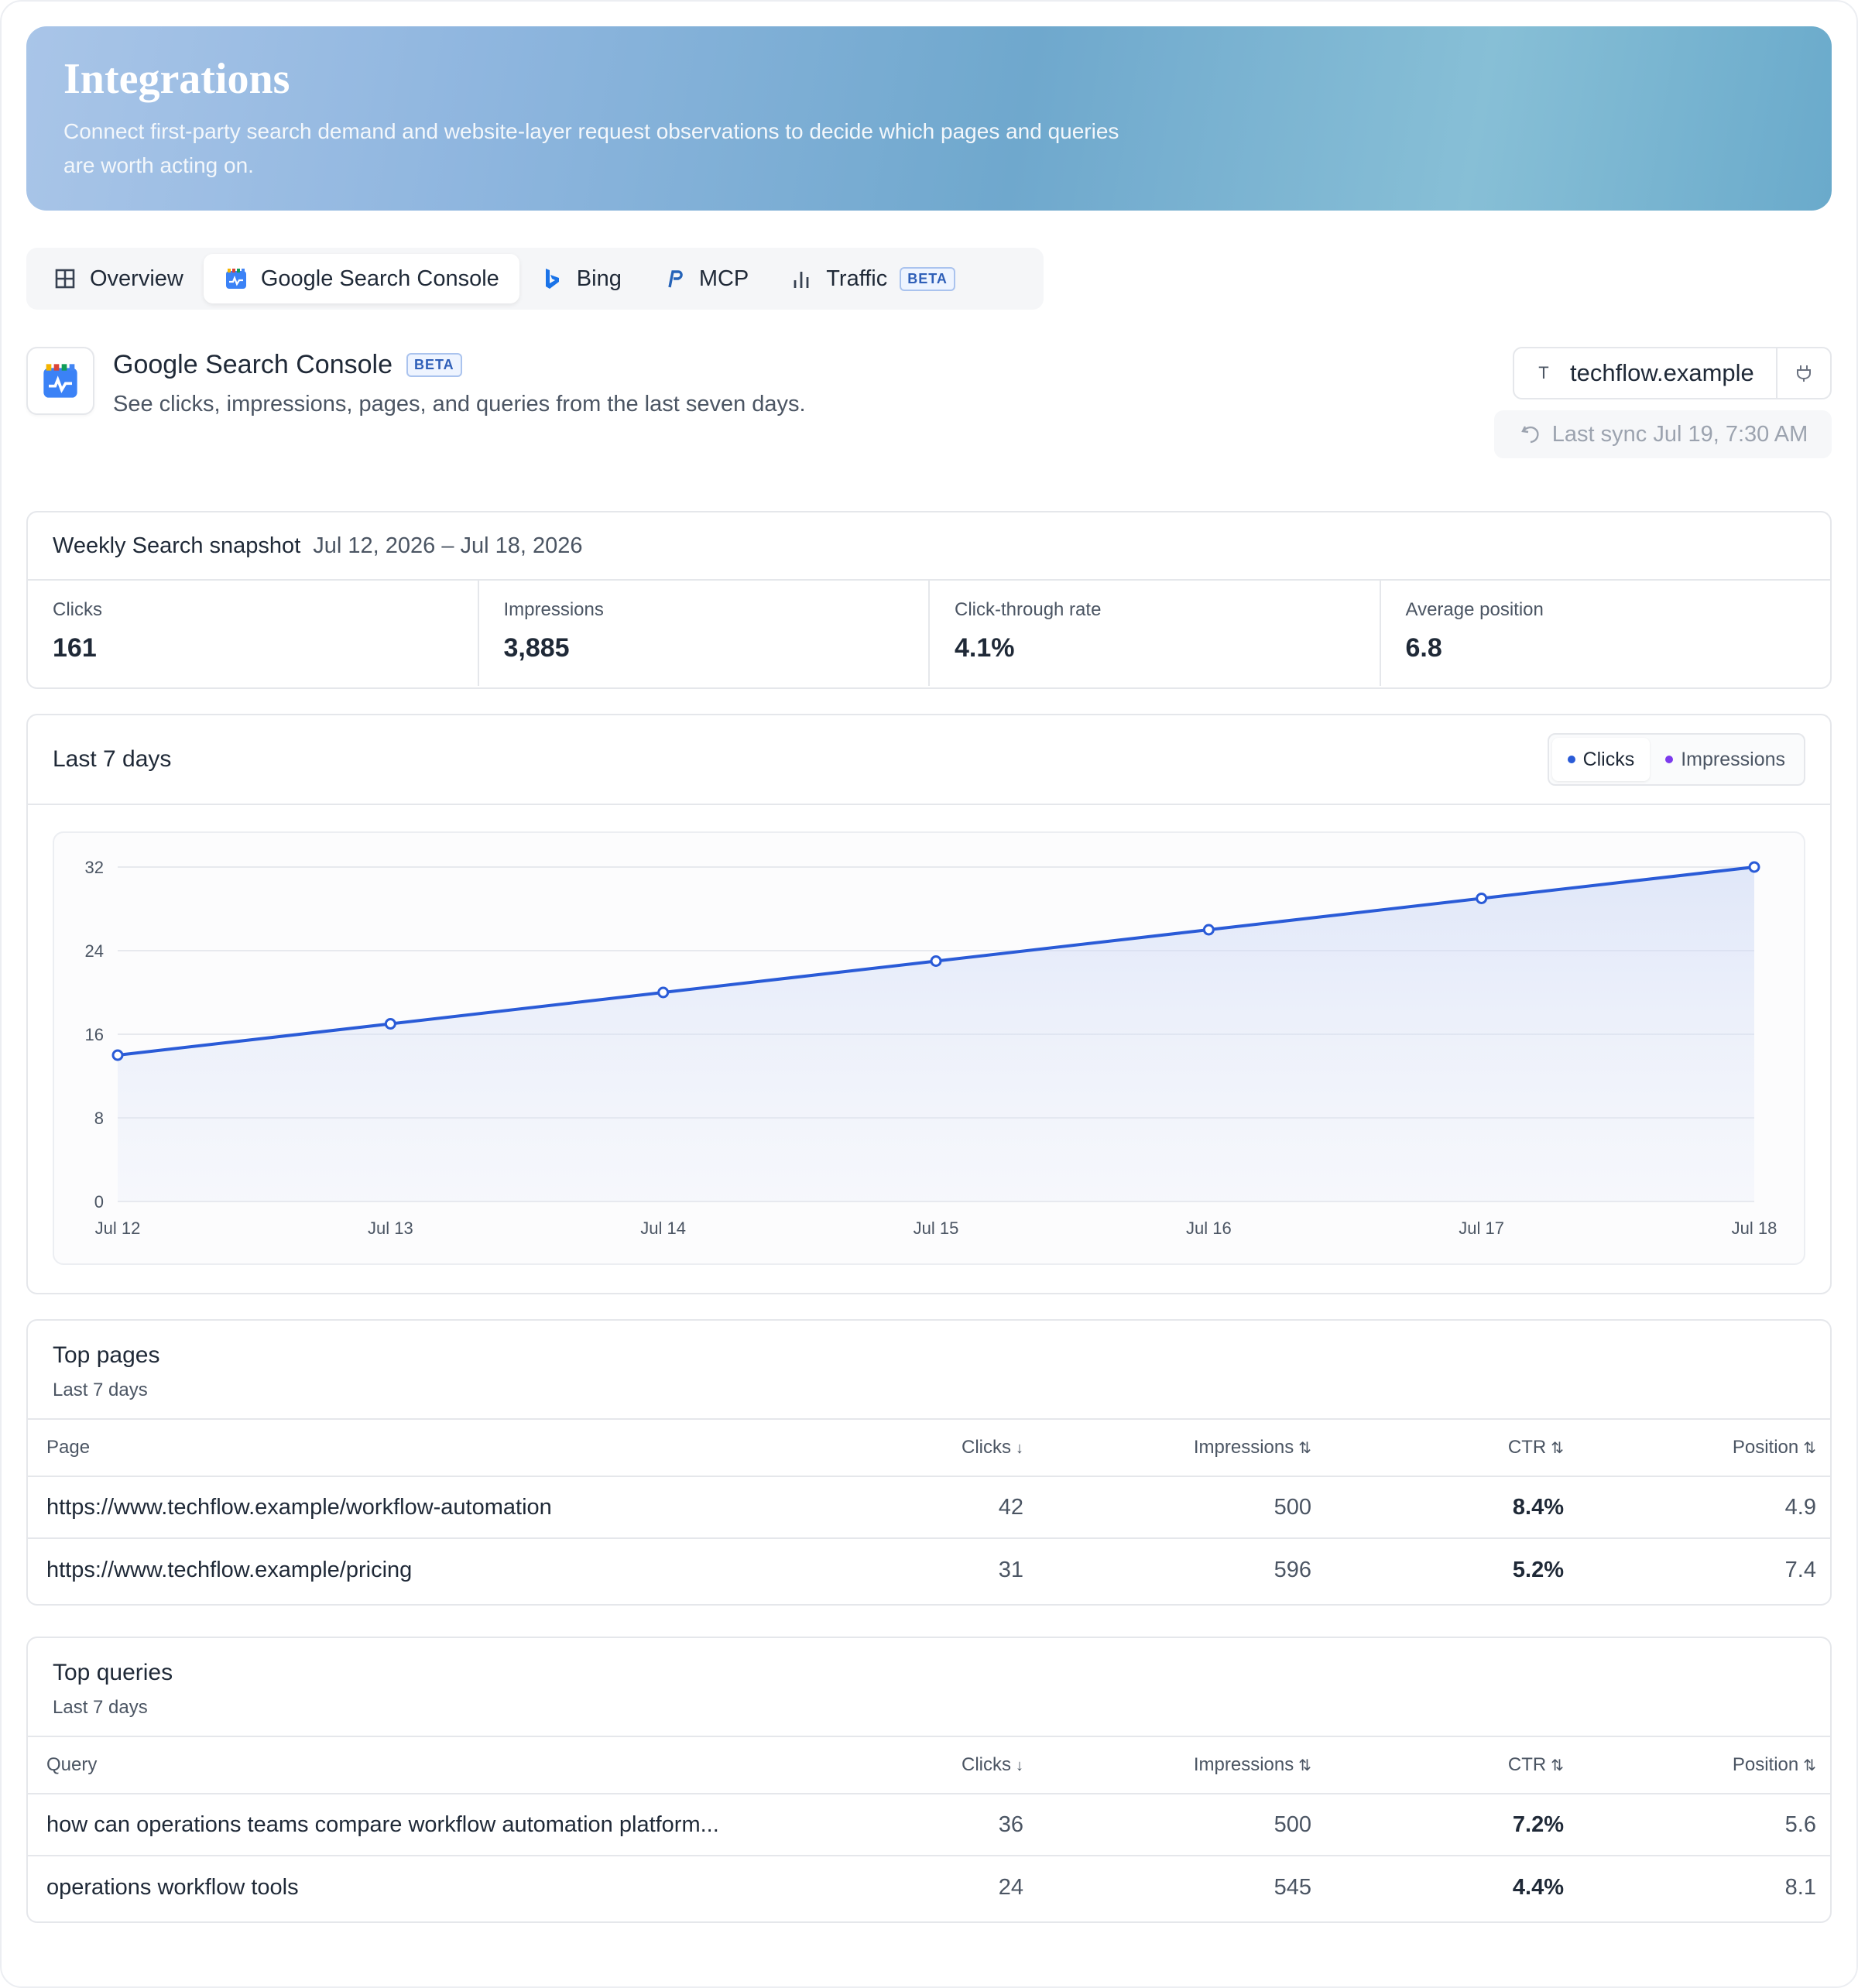 The image size is (1858, 1988). What do you see at coordinates (1800, 1824) in the screenshot?
I see `cell-position: 5.6` at bounding box center [1800, 1824].